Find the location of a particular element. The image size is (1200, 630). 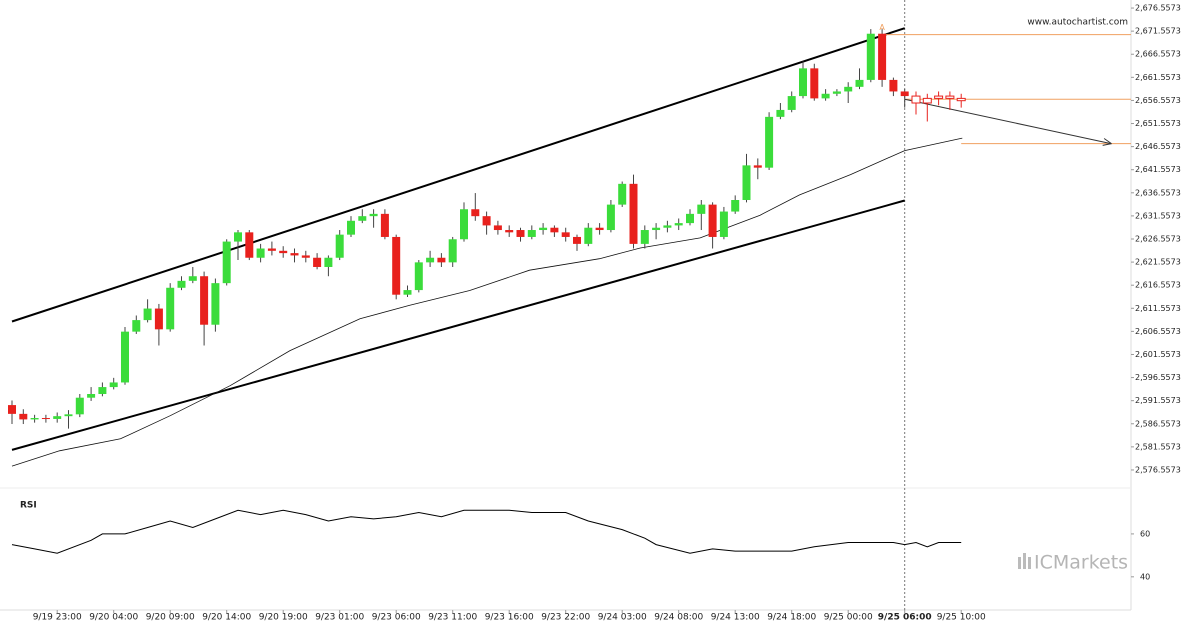

pattern-marker: A is located at coordinates (882, 27).